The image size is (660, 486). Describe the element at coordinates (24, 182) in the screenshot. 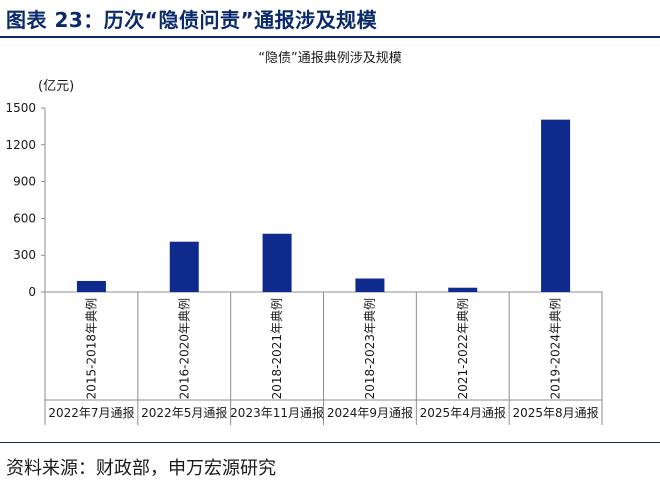

I see `y-tick-label: 900` at that location.